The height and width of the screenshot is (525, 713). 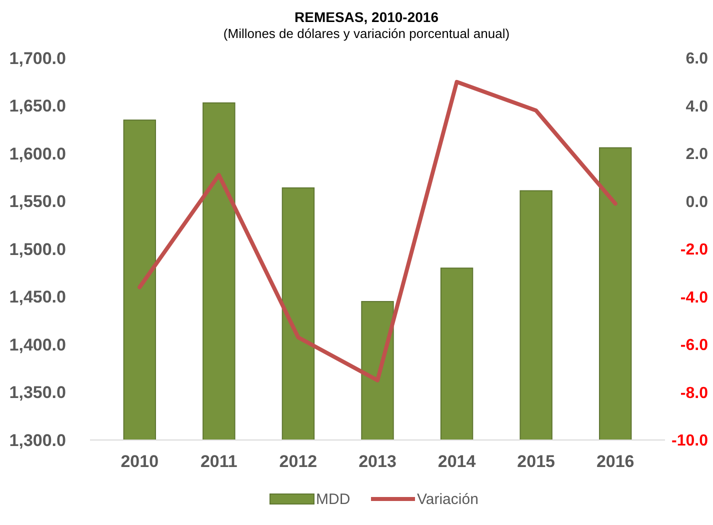 I want to click on y-tick-label: 1,650.0, so click(x=37, y=106).